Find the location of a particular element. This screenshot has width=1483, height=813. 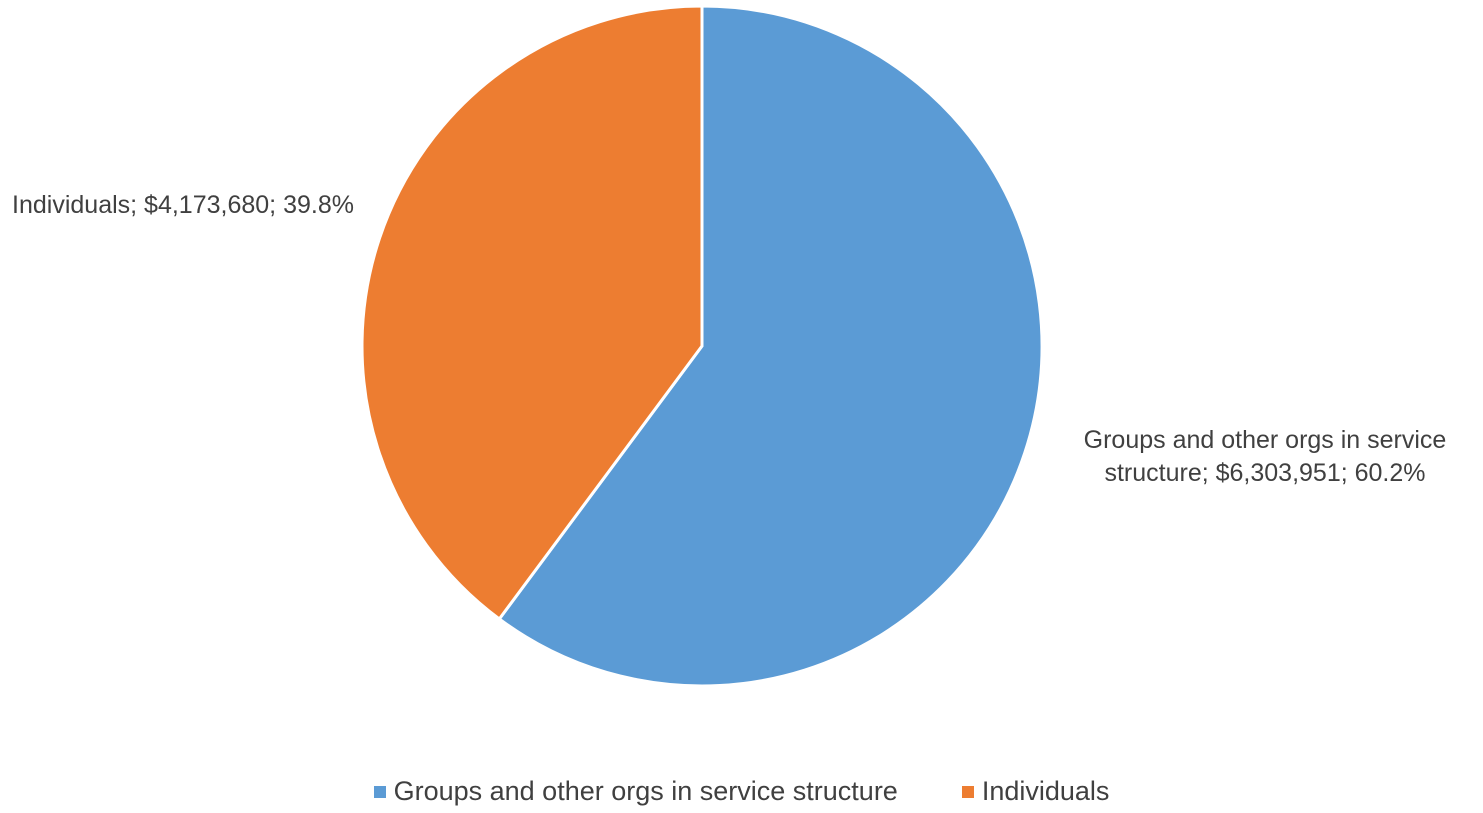

data-label: Individuals; $4,173,680; 39.8% is located at coordinates (183, 205).